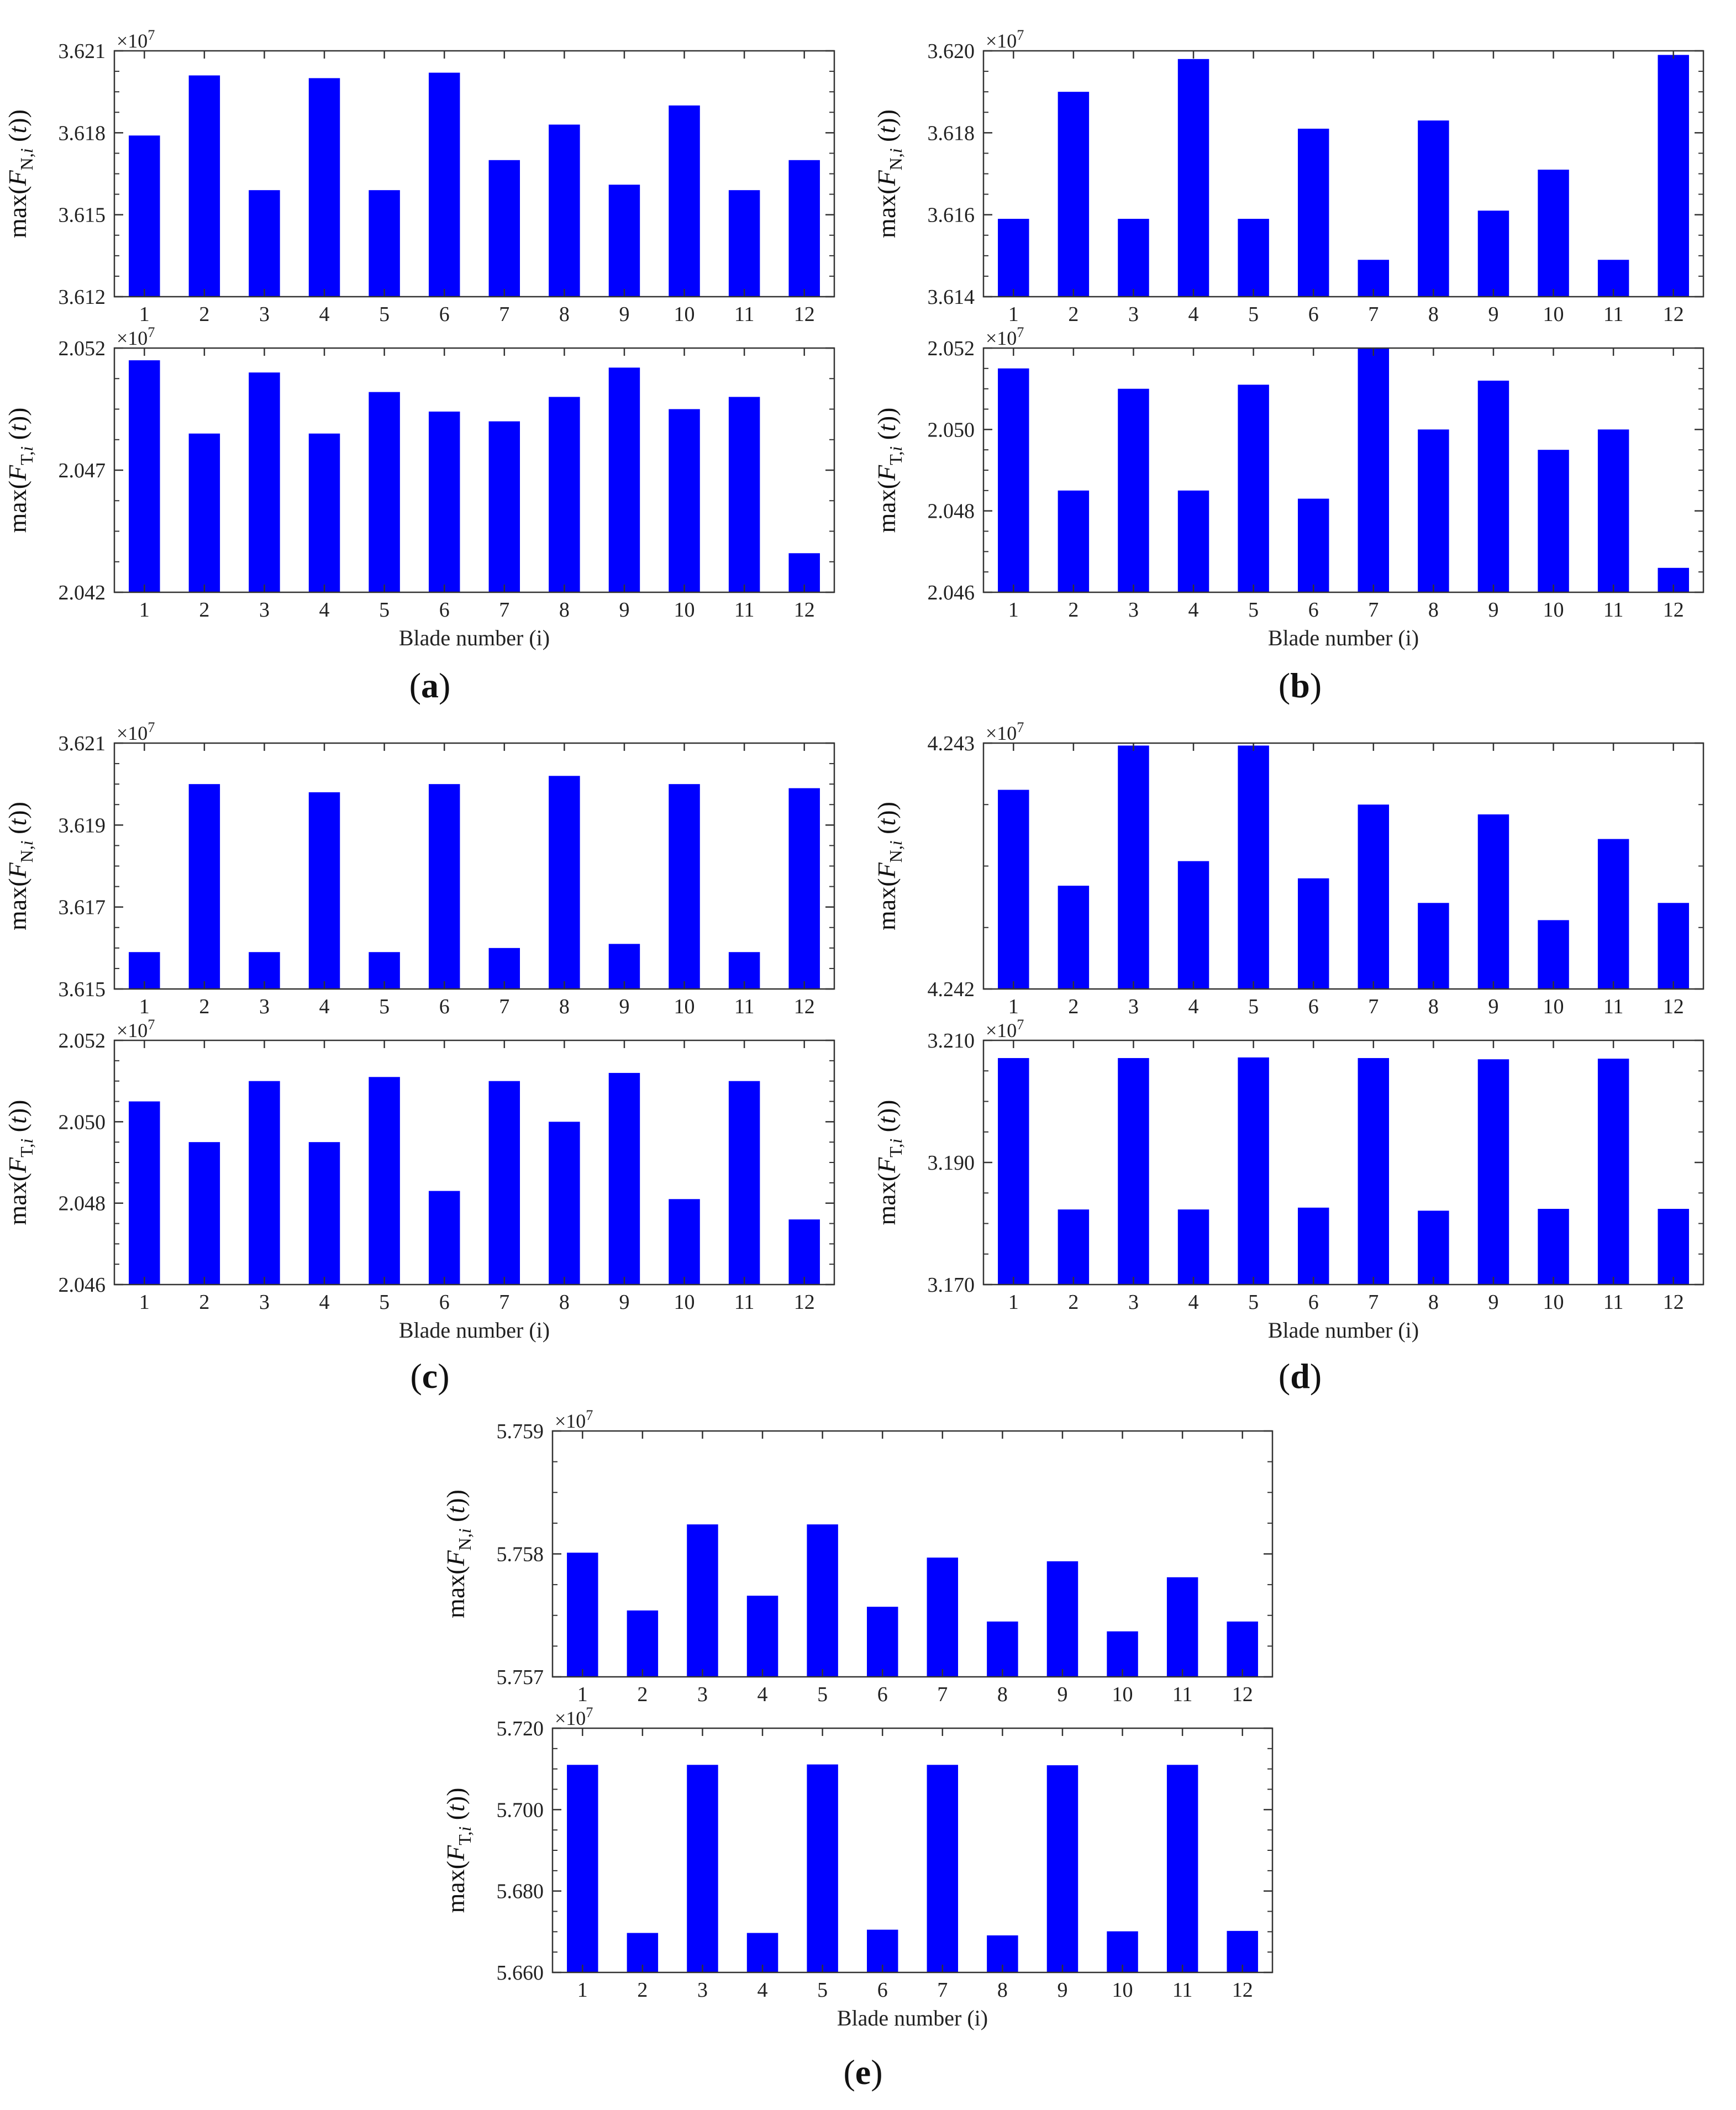  I want to click on y-tick-label: 5.757, so click(520, 1677).